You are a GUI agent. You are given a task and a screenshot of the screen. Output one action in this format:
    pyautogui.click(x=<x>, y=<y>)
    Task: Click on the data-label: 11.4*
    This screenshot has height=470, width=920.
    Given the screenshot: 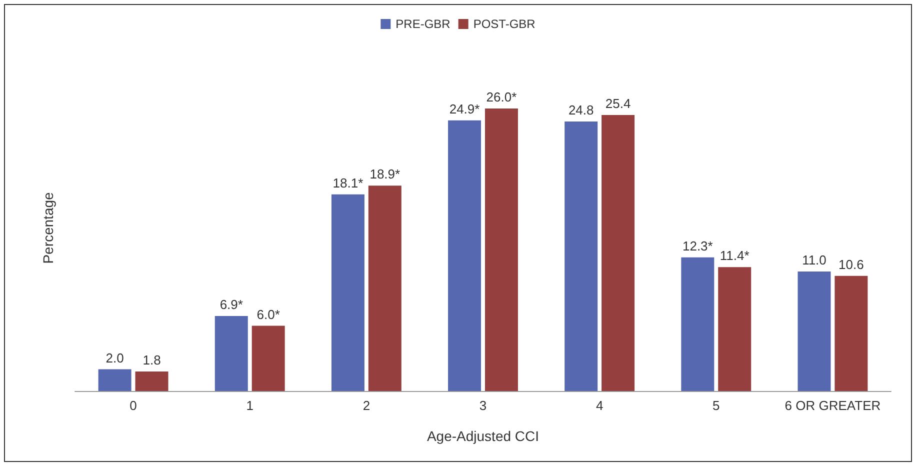 What is the action you would take?
    pyautogui.click(x=735, y=256)
    